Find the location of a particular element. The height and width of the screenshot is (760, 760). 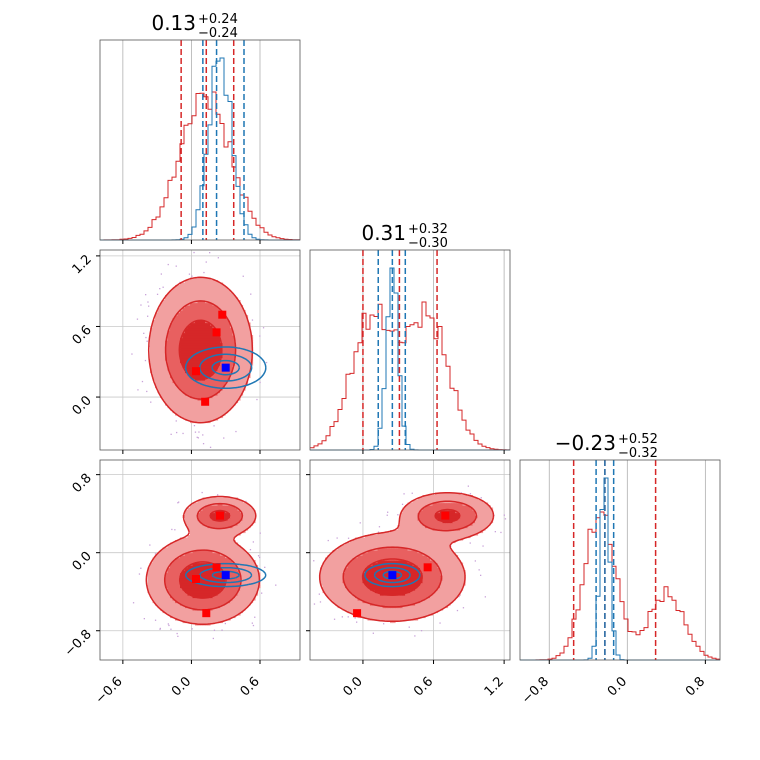

title-plus: +0.24 is located at coordinates (218, 19).